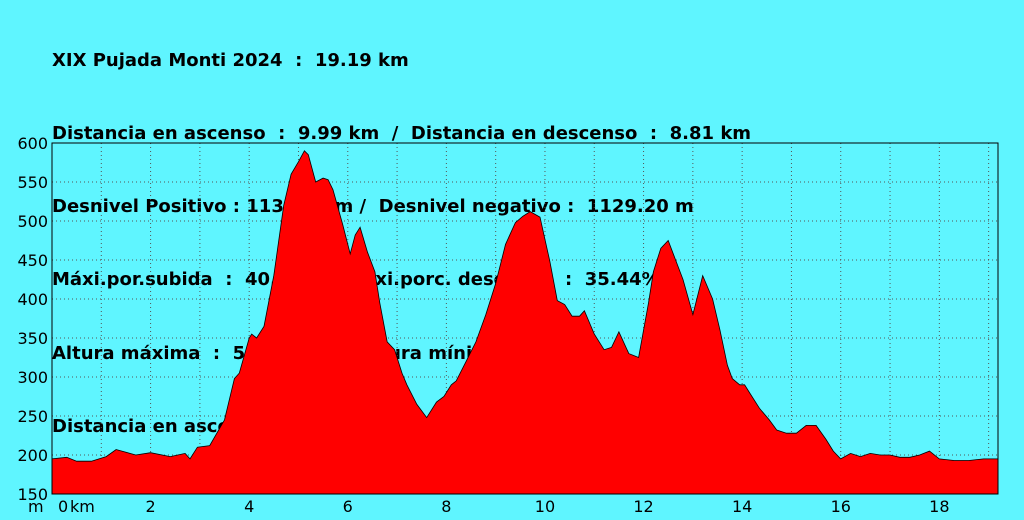 This screenshot has width=1024, height=520. Describe the element at coordinates (32, 260) in the screenshot. I see `y-tick-label: 450` at that location.